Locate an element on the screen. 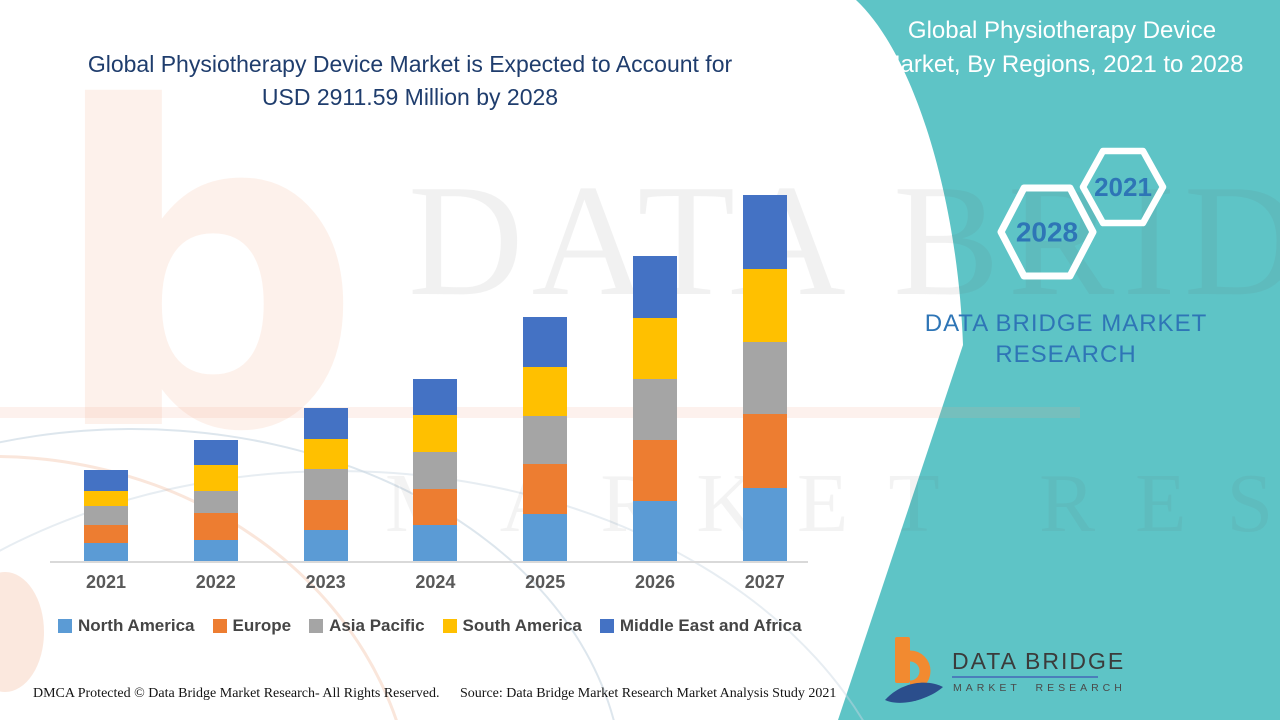  logo-underline is located at coordinates (1025, 677).